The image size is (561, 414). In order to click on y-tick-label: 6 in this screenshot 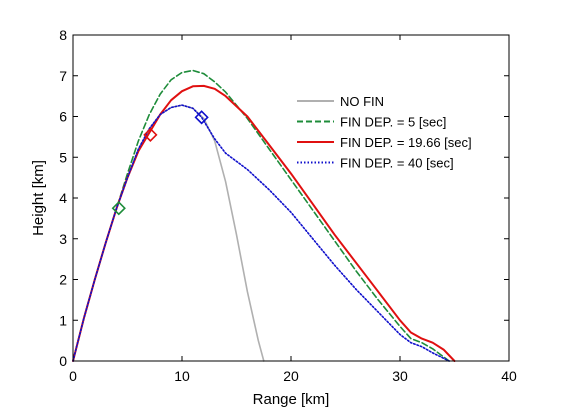, I will do `click(63, 117)`.